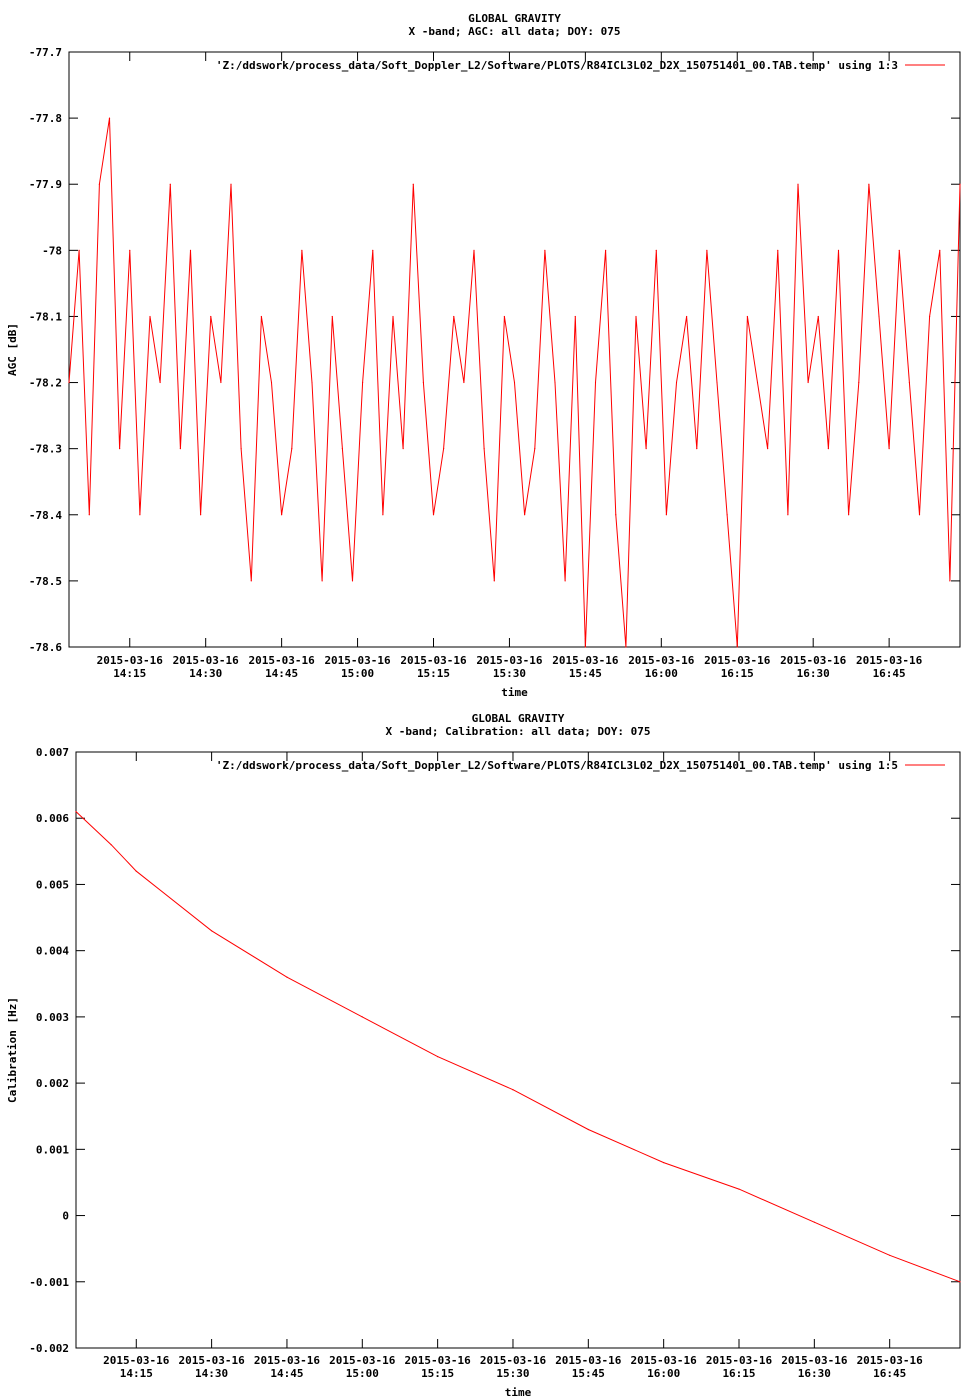 The image size is (980, 1400). Describe the element at coordinates (12, 349) in the screenshot. I see `y-axis-label: AGC [dB]` at that location.